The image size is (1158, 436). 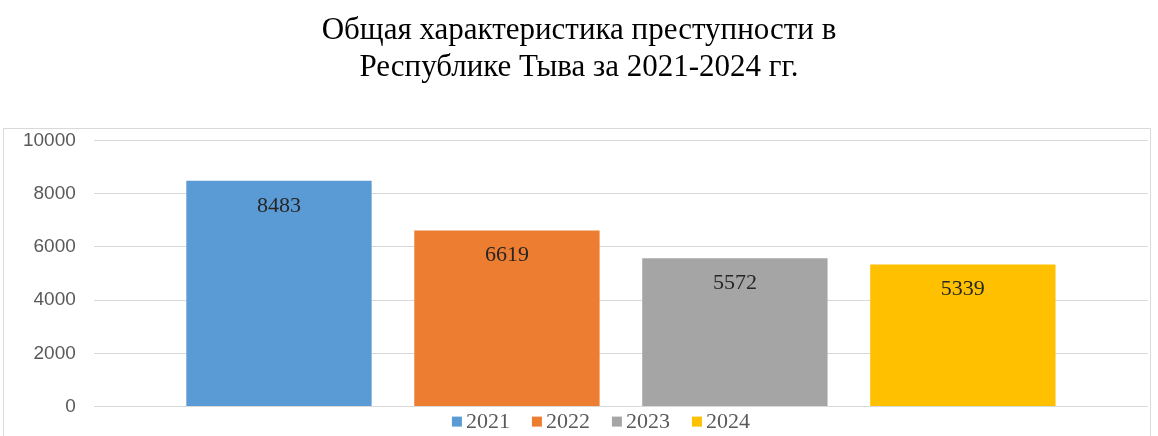 I want to click on y-tick-label: 6000, so click(x=54, y=246).